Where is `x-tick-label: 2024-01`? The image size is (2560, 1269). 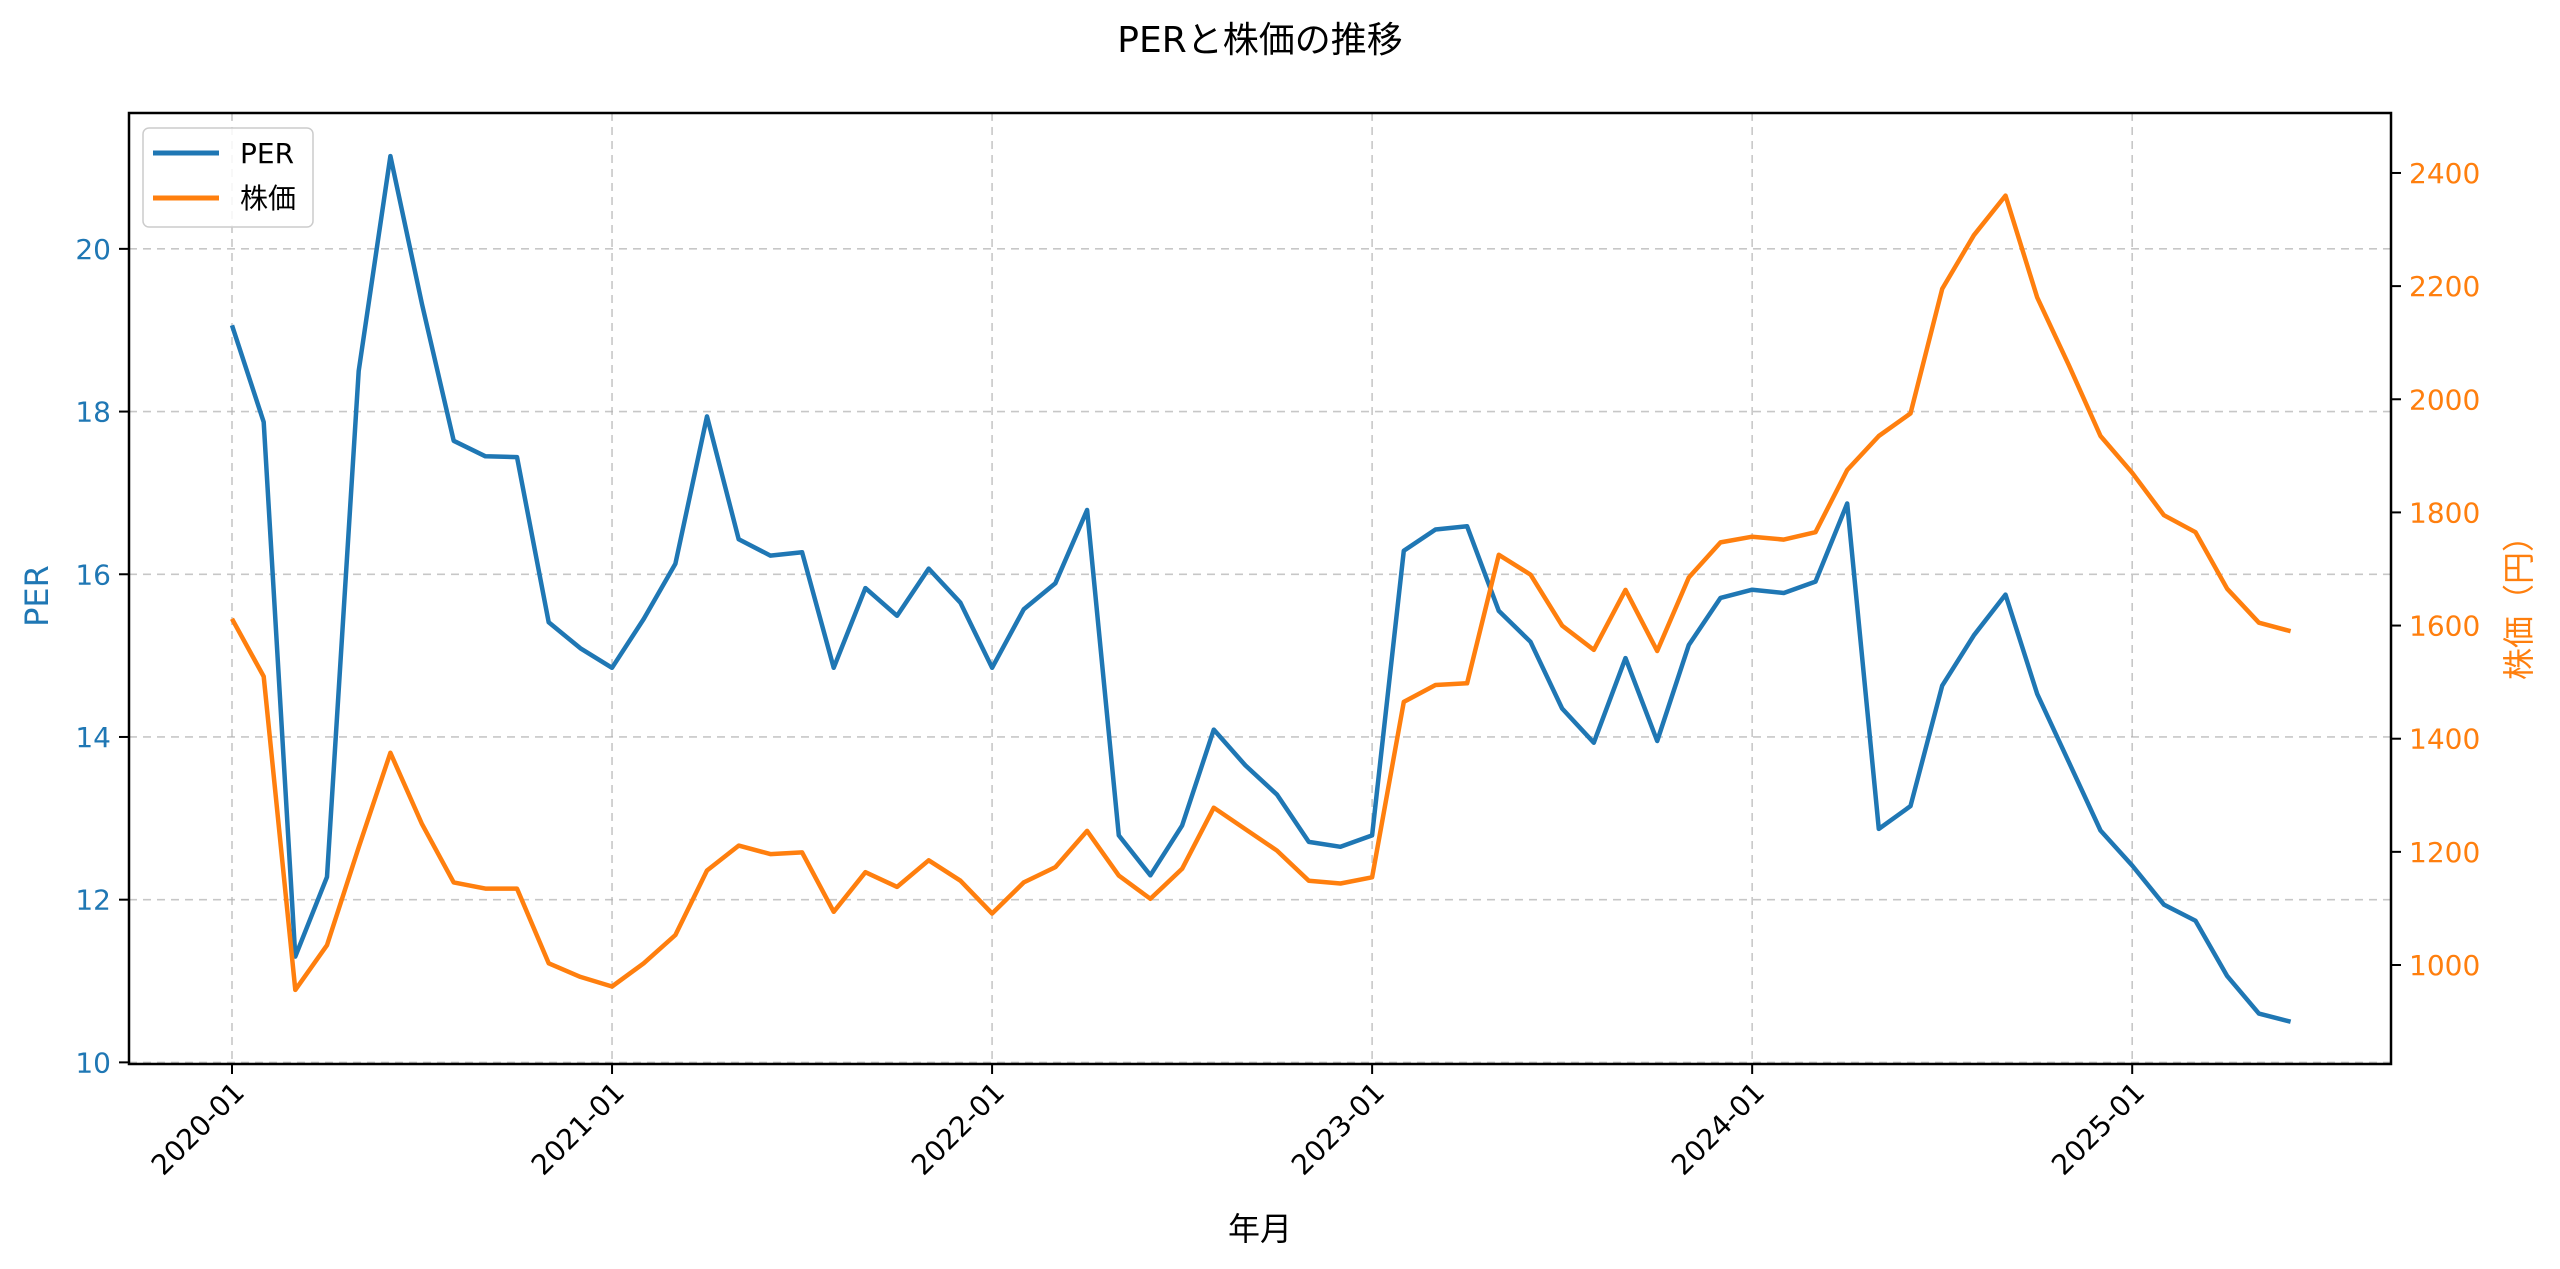
x-tick-label: 2024-01 is located at coordinates (1718, 1129).